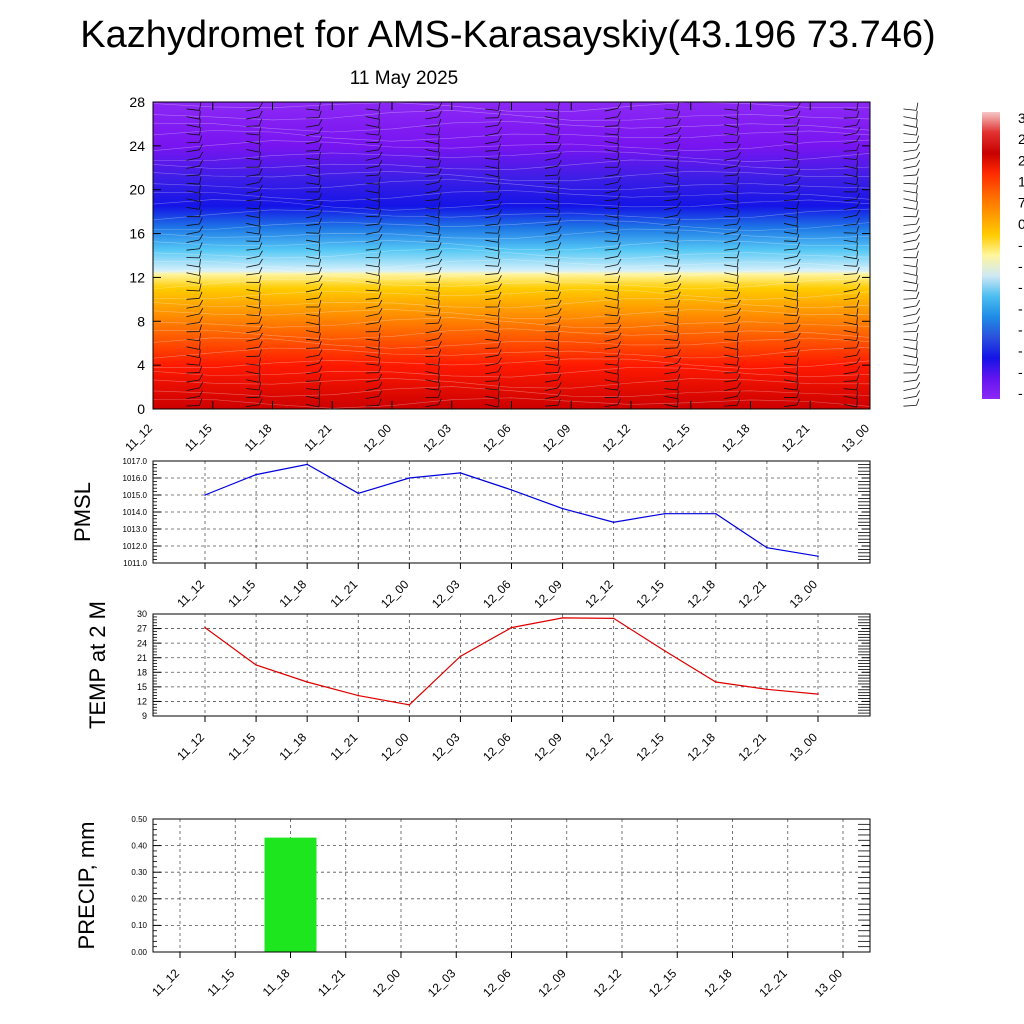  What do you see at coordinates (446, 747) in the screenshot?
I see `x-tick-label: 12_03` at bounding box center [446, 747].